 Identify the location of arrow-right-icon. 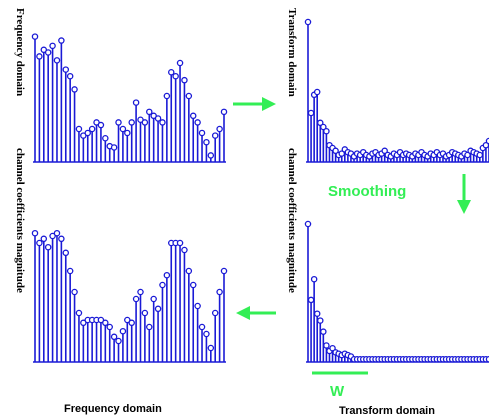
(254, 104).